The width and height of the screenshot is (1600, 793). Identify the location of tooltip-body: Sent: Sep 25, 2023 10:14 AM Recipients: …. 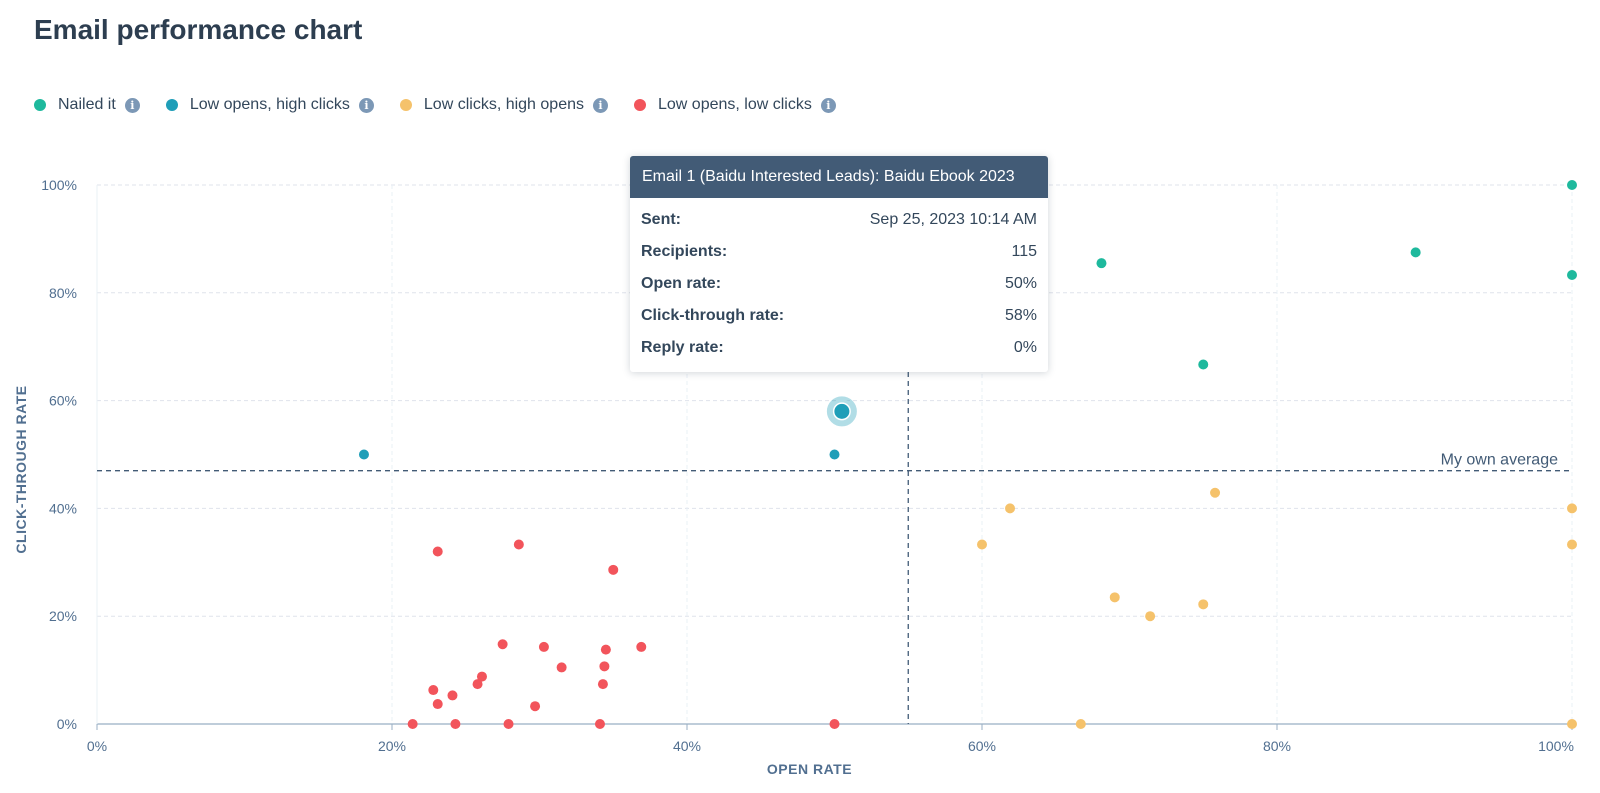
(839, 285).